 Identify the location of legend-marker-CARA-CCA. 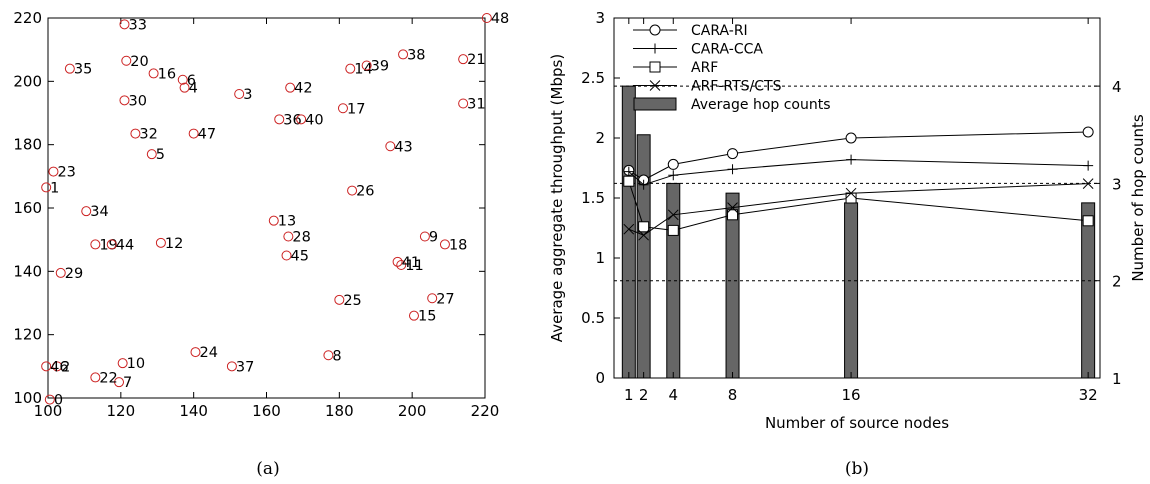
(655, 48).